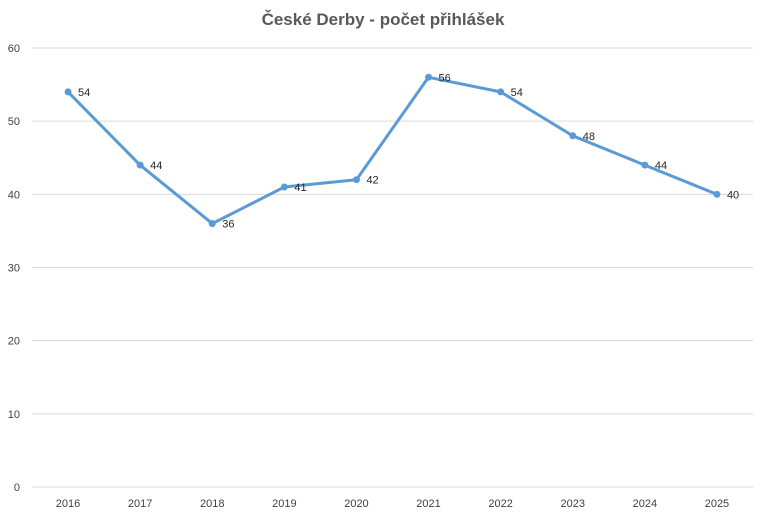 This screenshot has width=766, height=517. What do you see at coordinates (140, 504) in the screenshot?
I see `x-tick-label-2017: 2017` at bounding box center [140, 504].